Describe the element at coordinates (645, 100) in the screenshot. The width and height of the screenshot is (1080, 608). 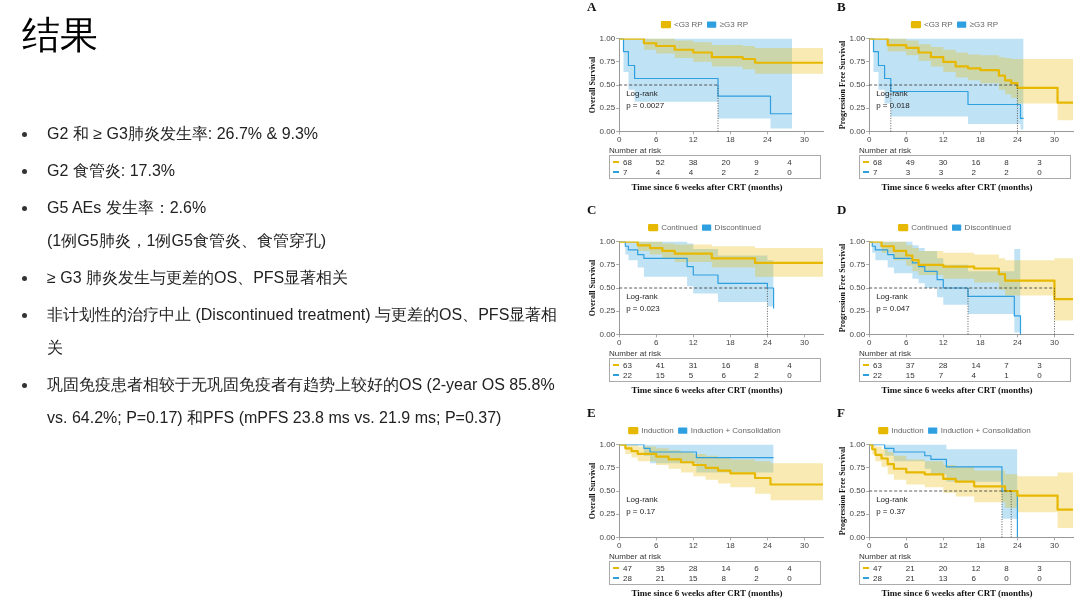
I see `annotation: Log-rank p = 0.0027` at that location.